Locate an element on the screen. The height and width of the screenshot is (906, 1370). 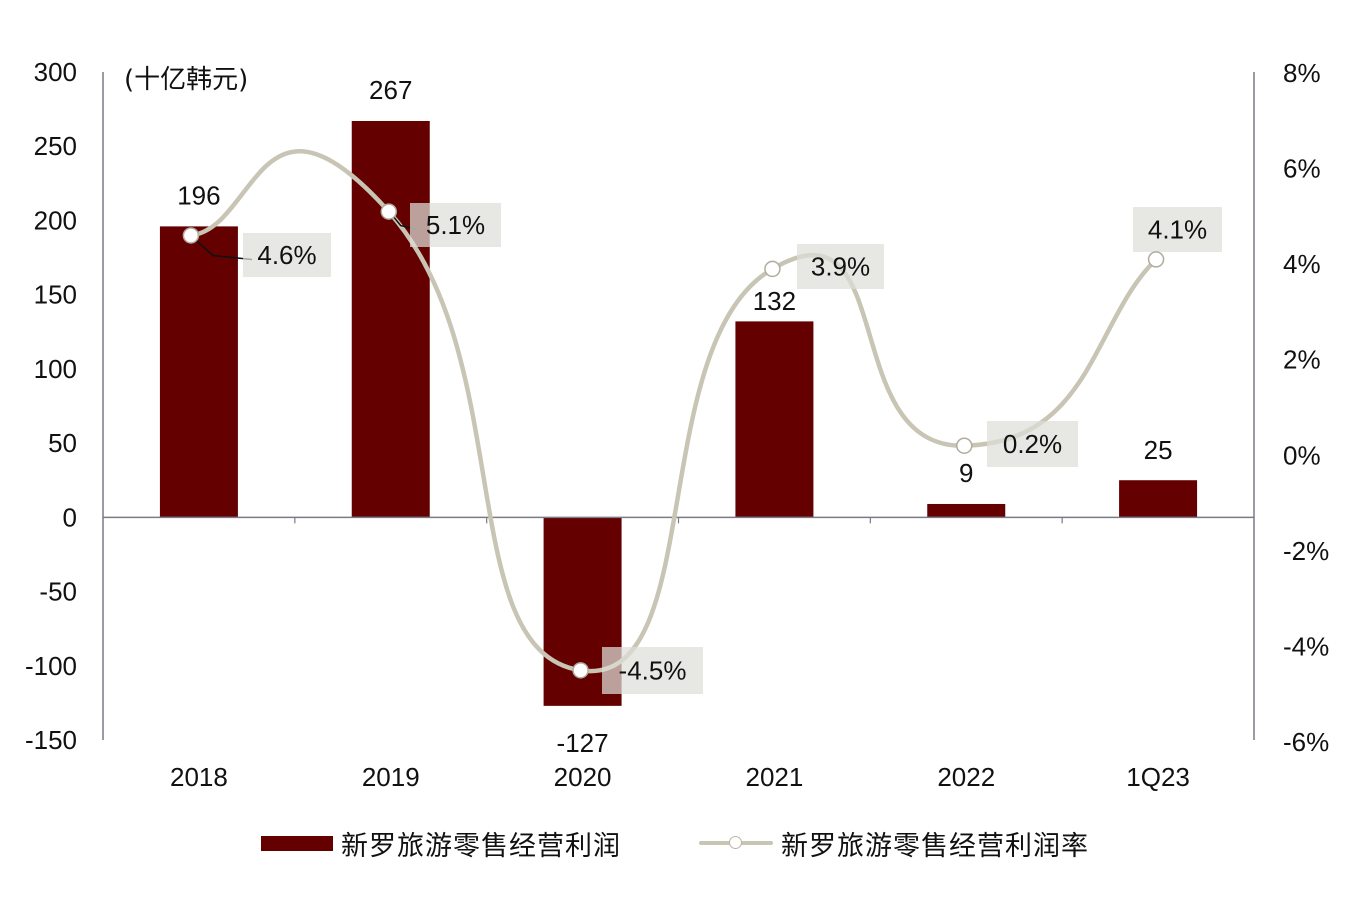
left-axis-tick-label: 200 is located at coordinates (55, 220).